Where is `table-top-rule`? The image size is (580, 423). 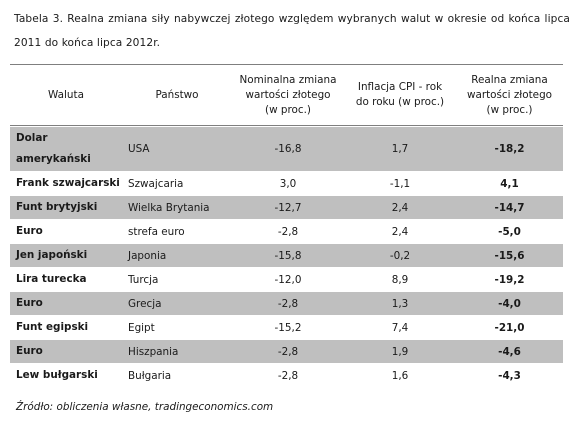
table-top-rule is located at coordinates (286, 64).